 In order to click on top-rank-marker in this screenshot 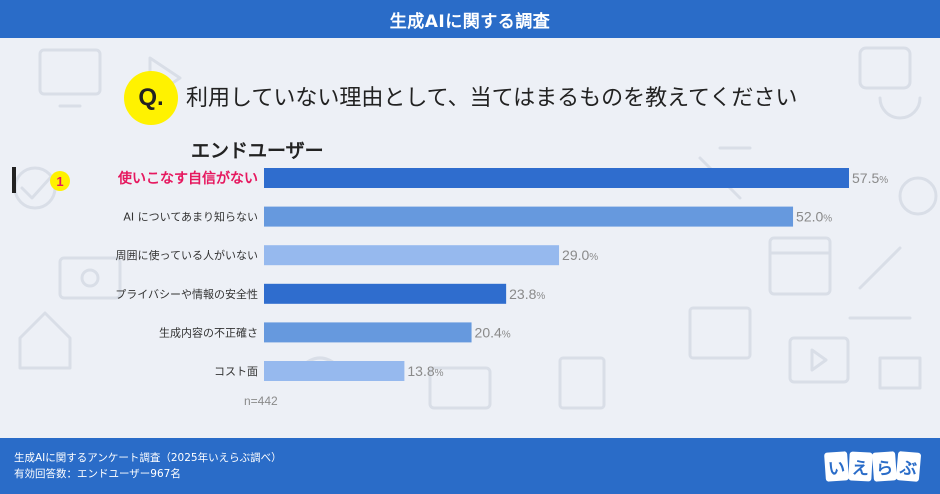, I will do `click(137, 180)`.